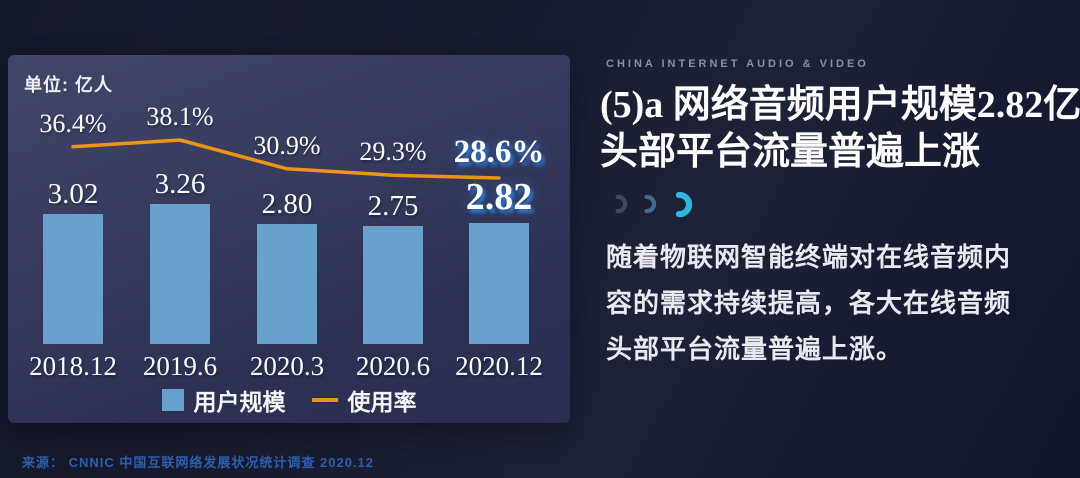 This screenshot has width=1080, height=478. What do you see at coordinates (172, 400) in the screenshot?
I see `bar-legend-swatch` at bounding box center [172, 400].